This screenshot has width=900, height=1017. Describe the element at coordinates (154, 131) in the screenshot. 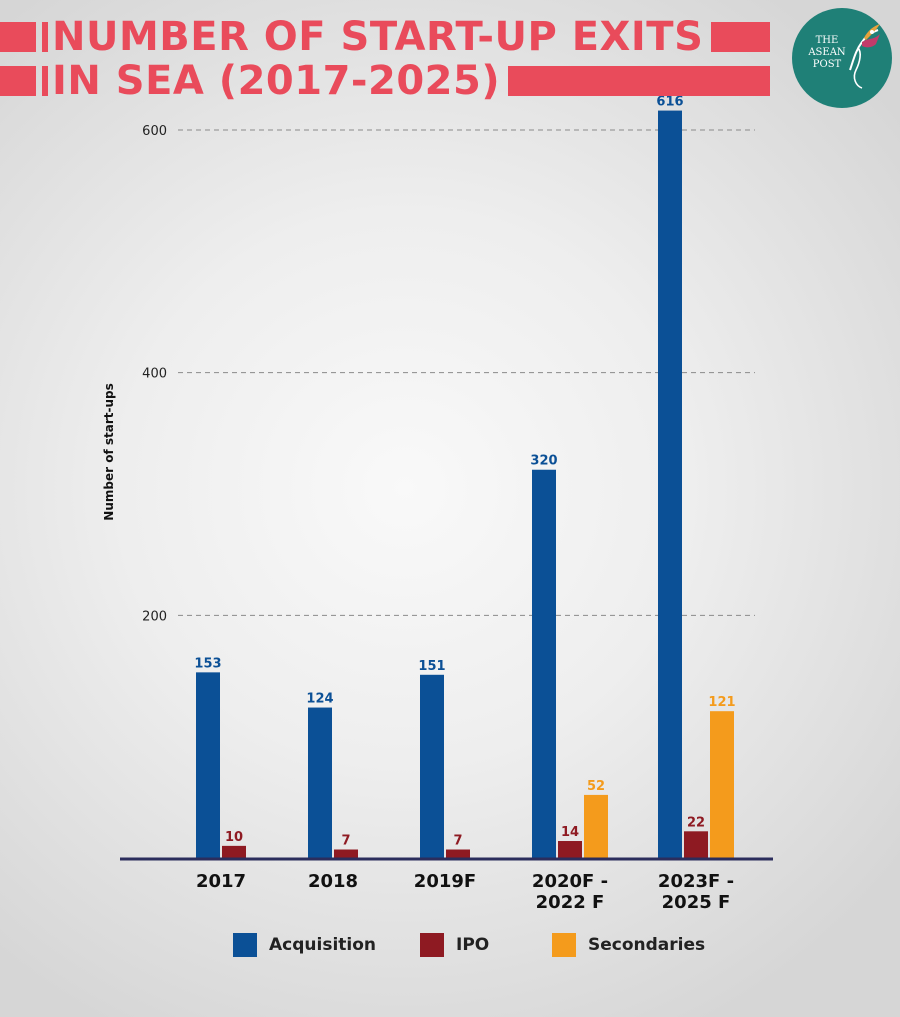

I see `y-tick-label: 600` at that location.